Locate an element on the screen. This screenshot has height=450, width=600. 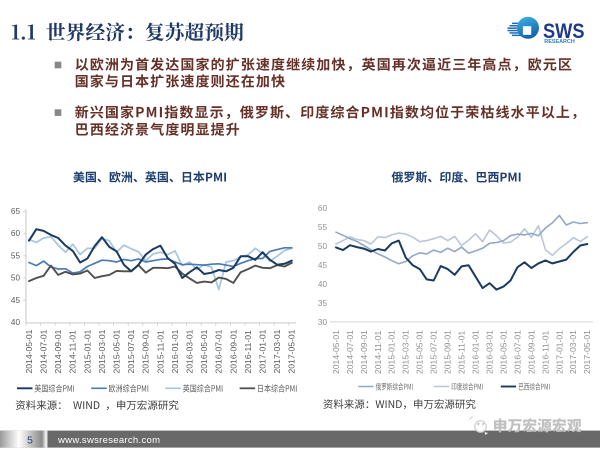
svg-text: SWS is located at coordinates (564, 31).